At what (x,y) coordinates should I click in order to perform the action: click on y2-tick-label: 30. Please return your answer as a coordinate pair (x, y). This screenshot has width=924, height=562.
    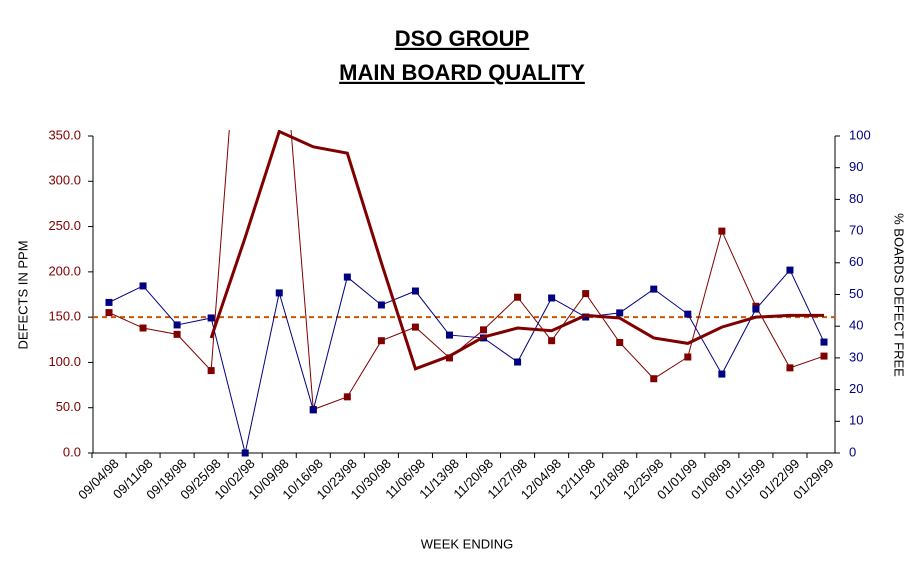
    Looking at the image, I should click on (856, 356).